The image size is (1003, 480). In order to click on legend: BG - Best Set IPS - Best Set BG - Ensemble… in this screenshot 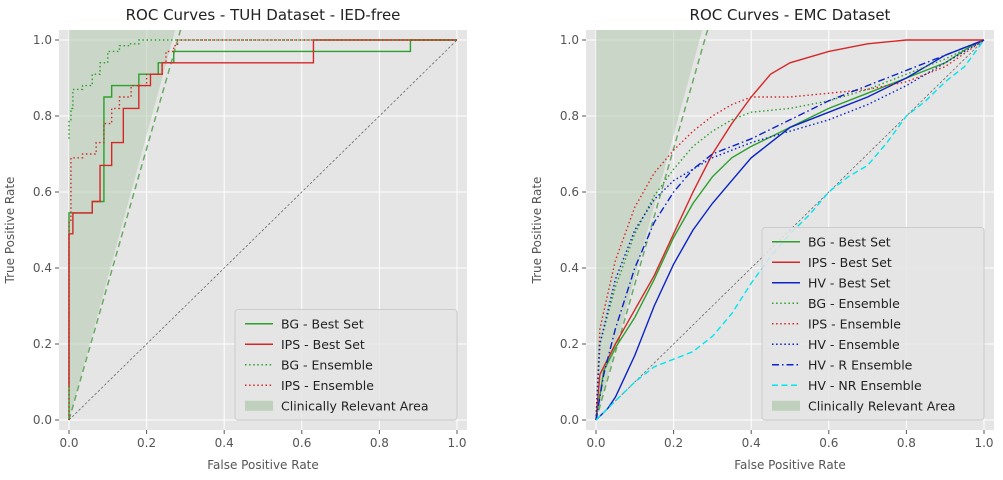, I will do `click(346, 365)`.